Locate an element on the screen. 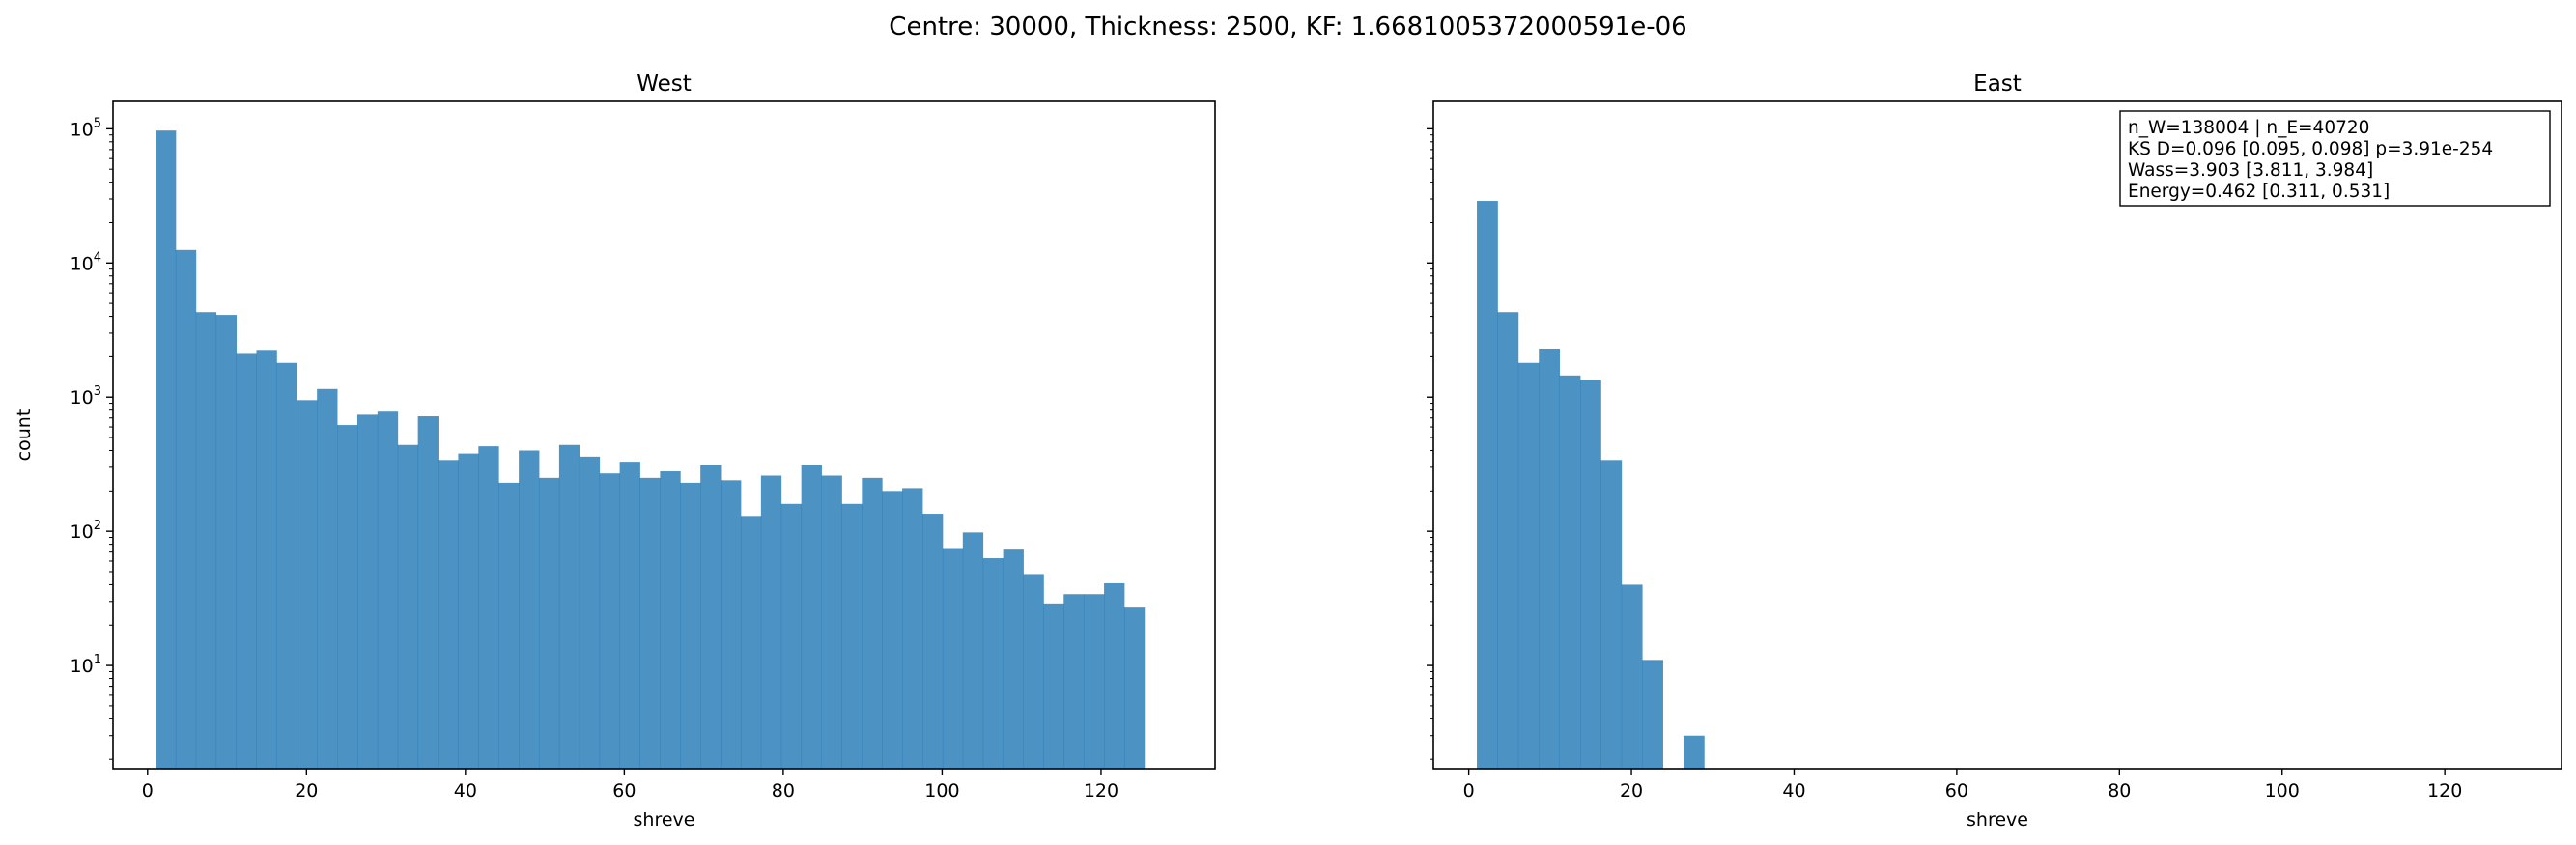  east-x-tick-label: 20 is located at coordinates (1631, 791).